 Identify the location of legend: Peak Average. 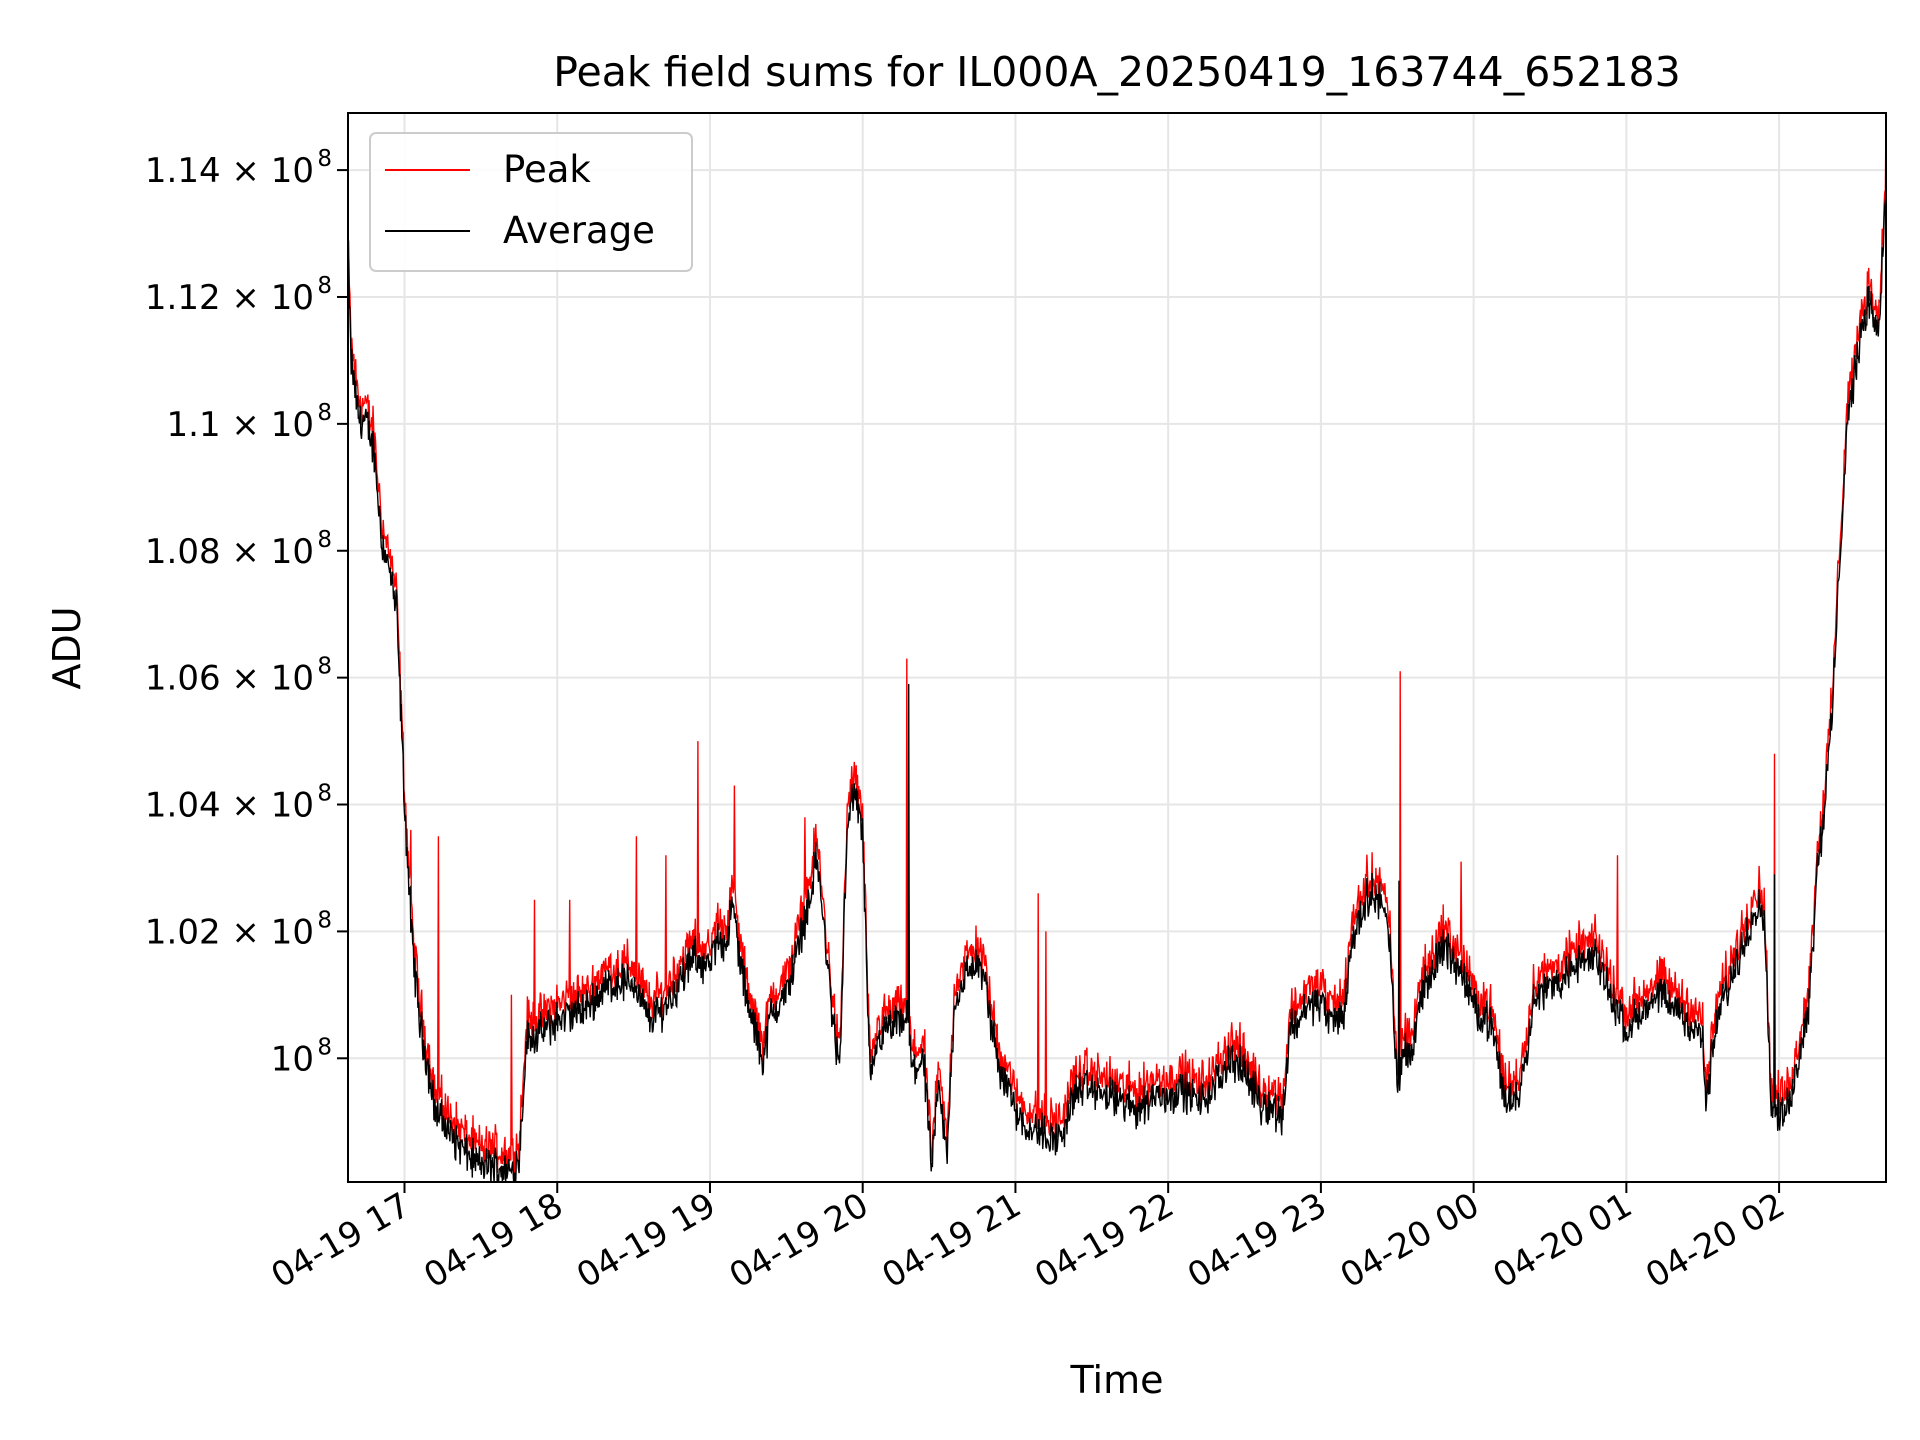
(531, 202).